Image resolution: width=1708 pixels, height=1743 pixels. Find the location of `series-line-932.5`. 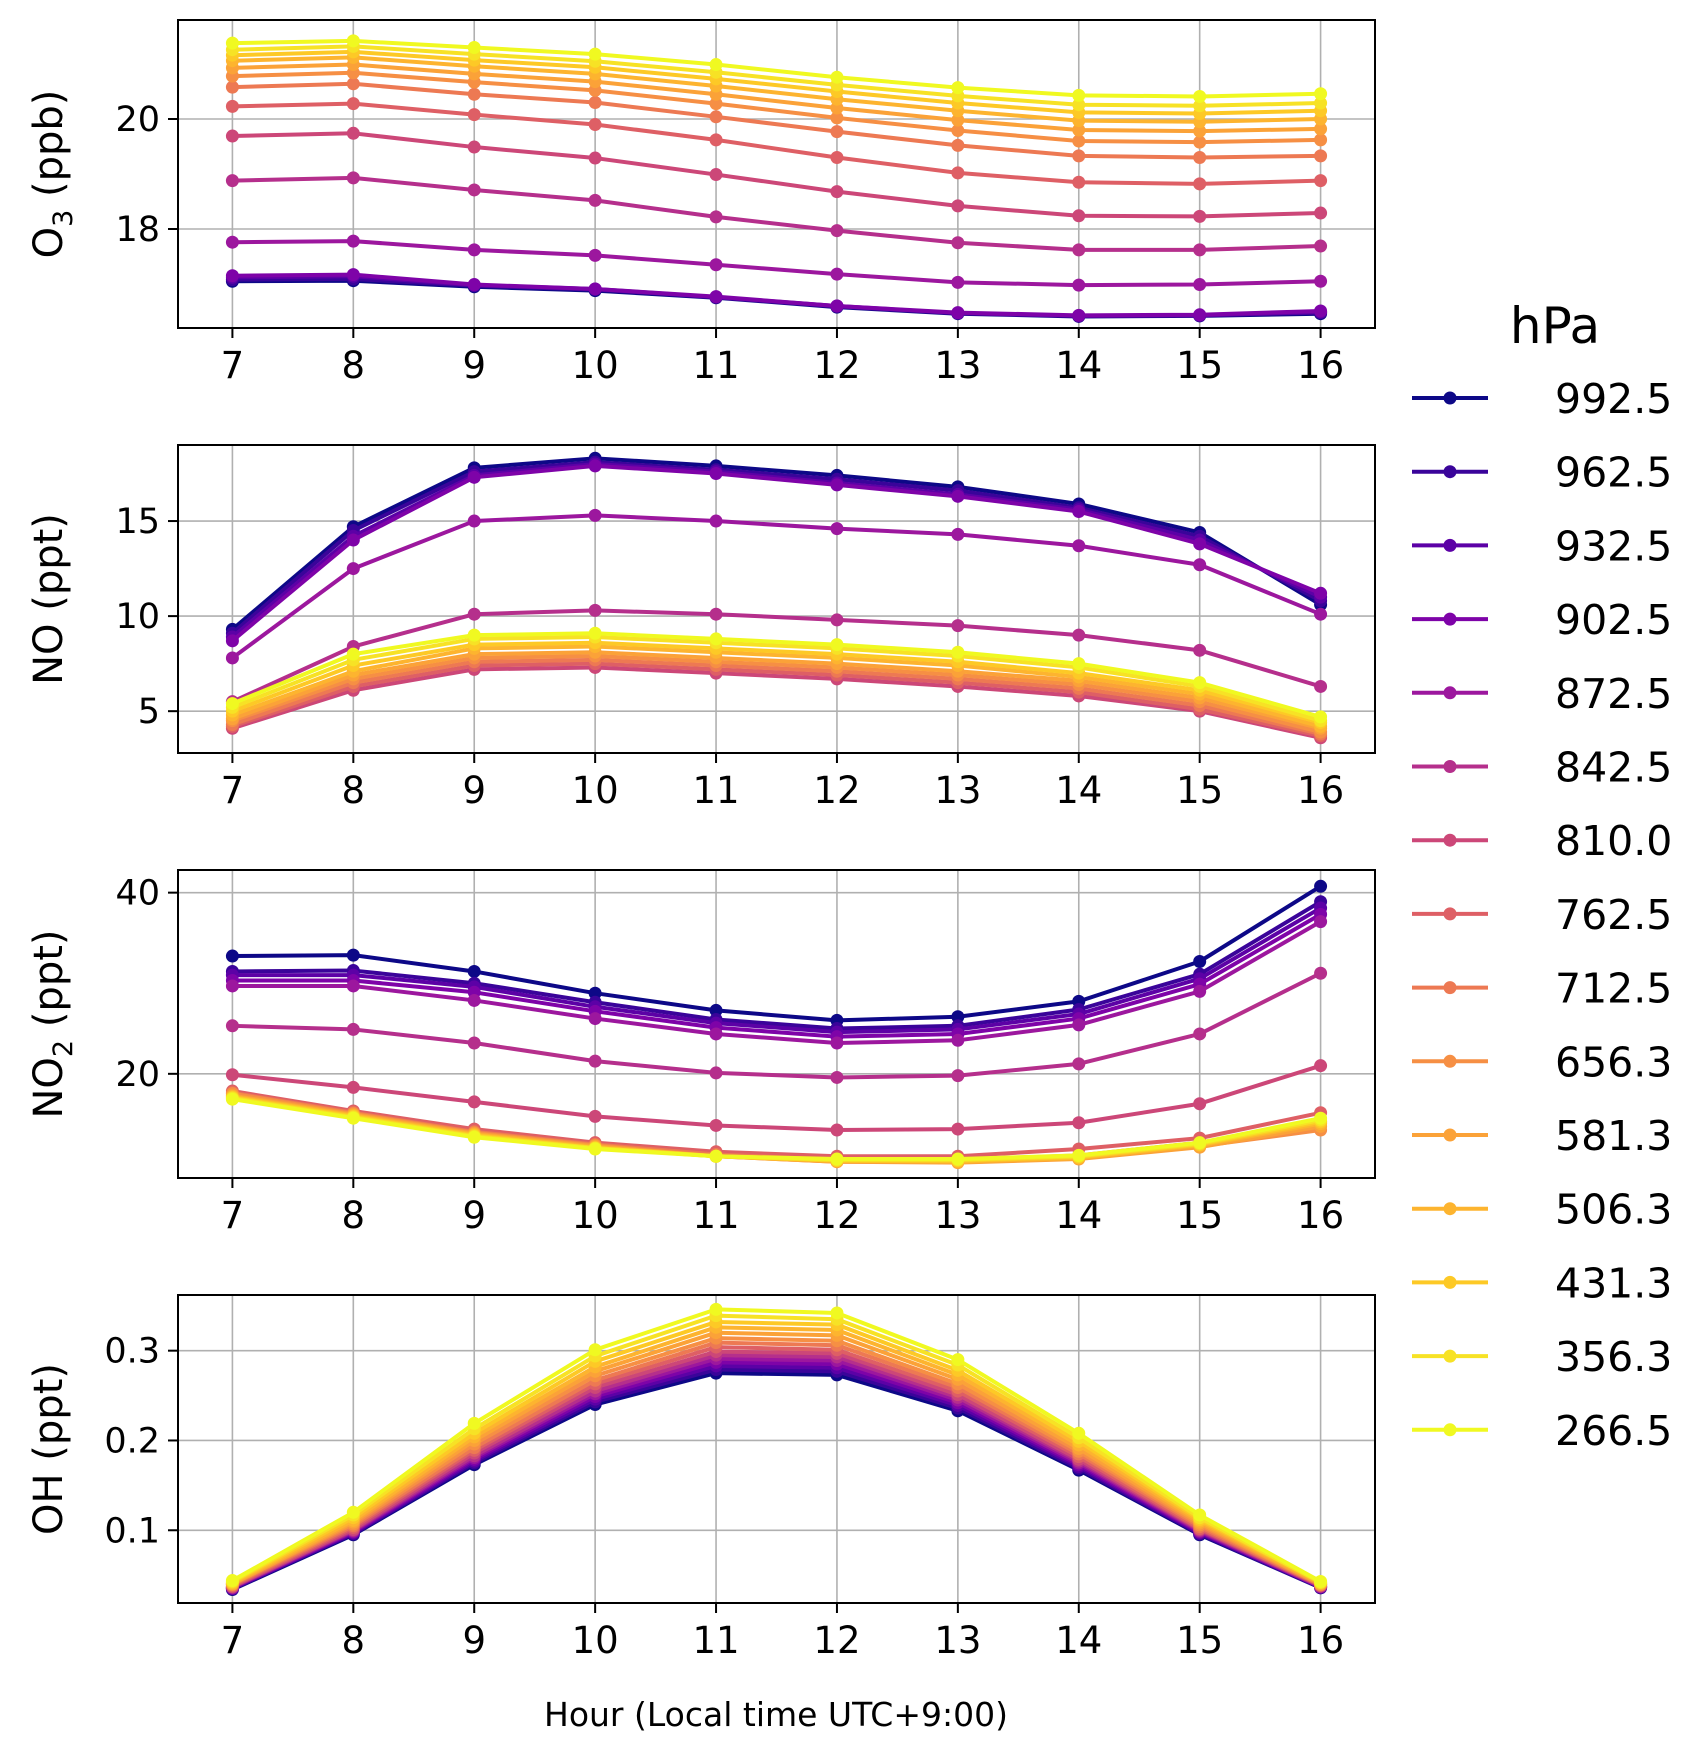

series-line-932.5 is located at coordinates (777, 970).